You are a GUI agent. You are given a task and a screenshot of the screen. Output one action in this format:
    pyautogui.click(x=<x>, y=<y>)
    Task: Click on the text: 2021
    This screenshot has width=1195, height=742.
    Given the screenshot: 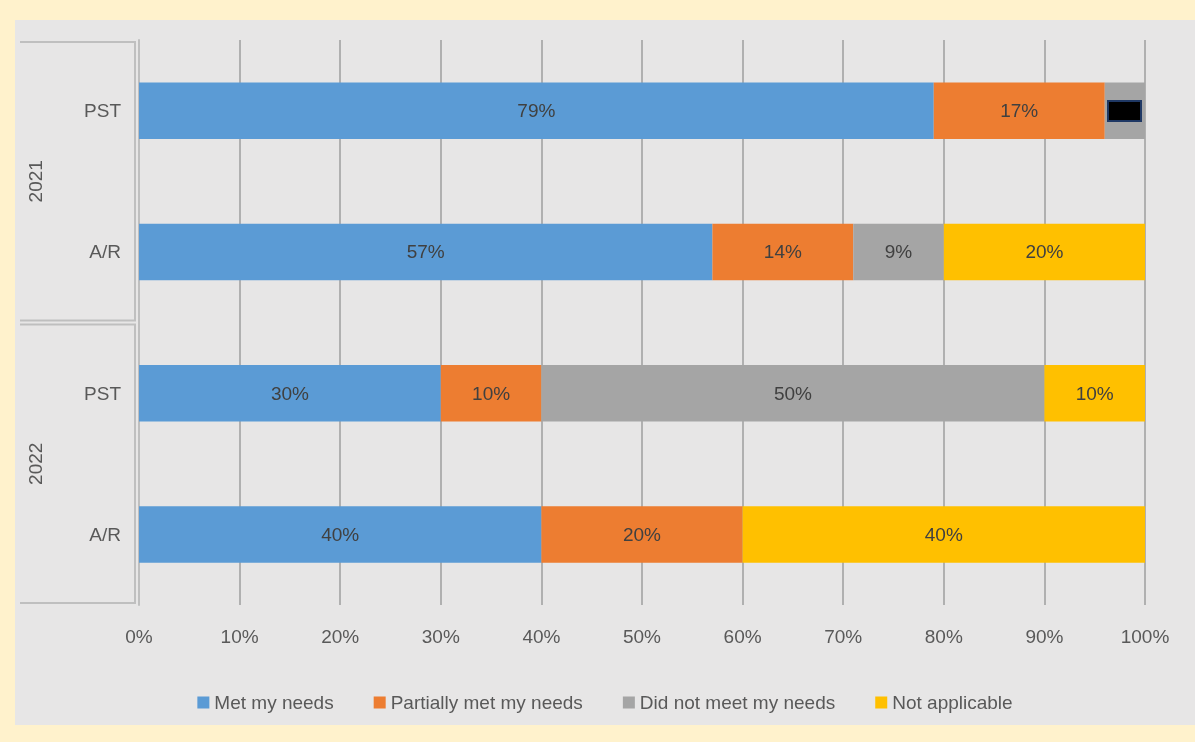 What is the action you would take?
    pyautogui.click(x=35, y=181)
    